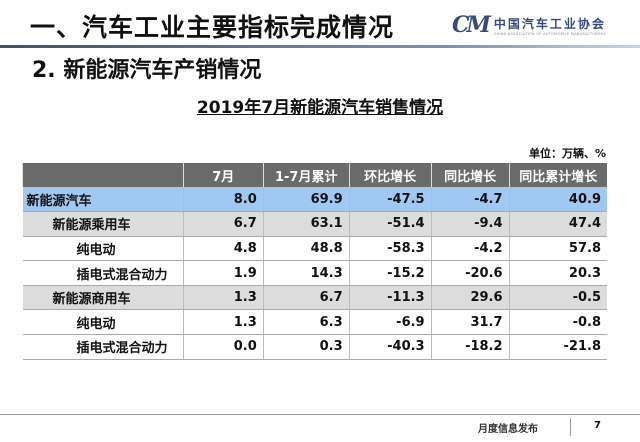 This screenshot has width=640, height=442. What do you see at coordinates (223, 273) in the screenshot?
I see `table-cell: 1.9` at bounding box center [223, 273].